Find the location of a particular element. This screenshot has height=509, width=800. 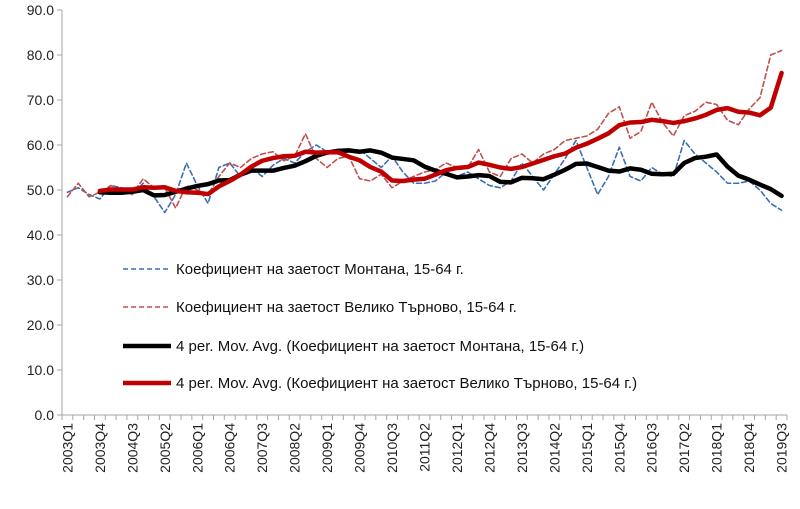

x-tick-label: 2015Q4 is located at coordinates (619, 448).